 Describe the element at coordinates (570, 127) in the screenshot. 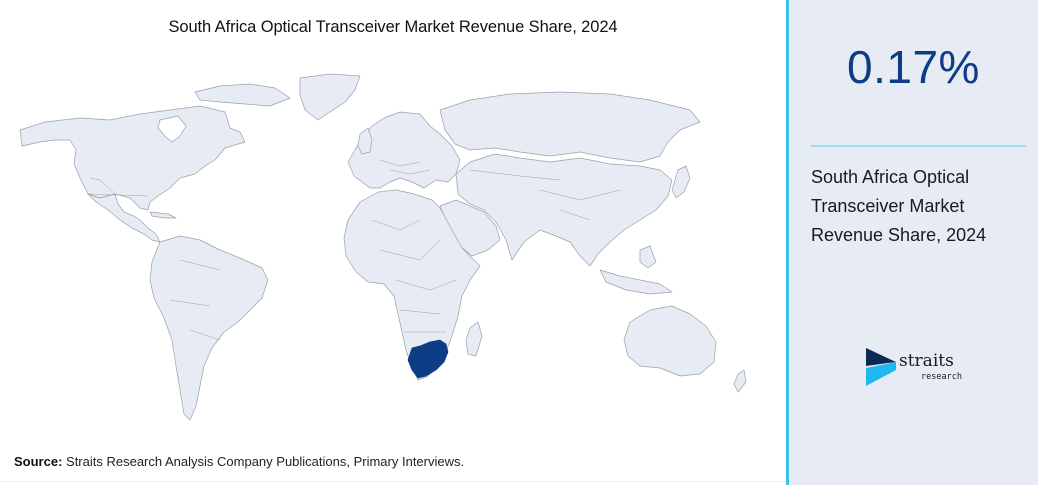

I see `region-russia` at that location.